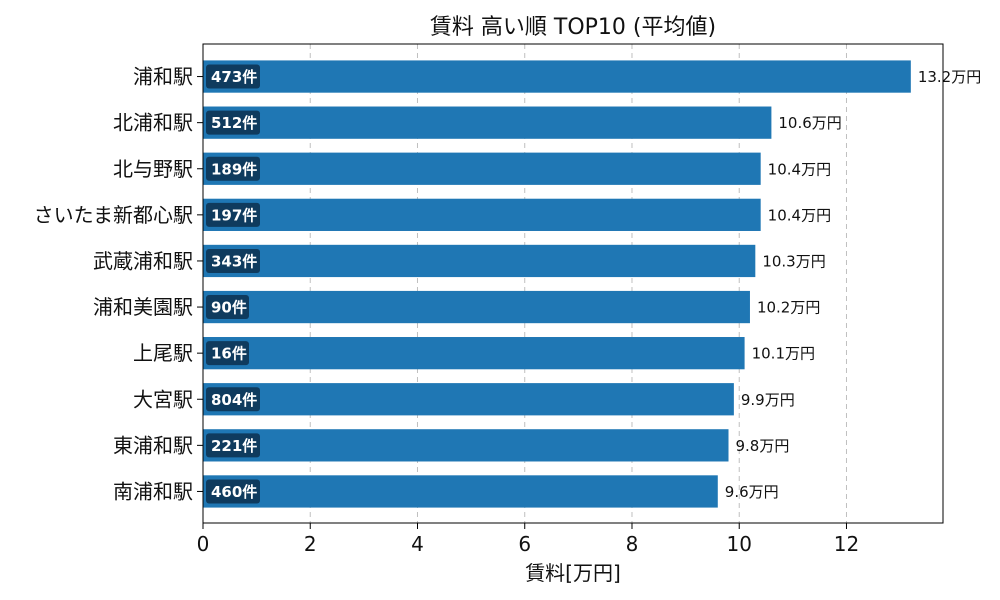  Describe the element at coordinates (310, 544) in the screenshot. I see `x-tick-label: 2` at that location.